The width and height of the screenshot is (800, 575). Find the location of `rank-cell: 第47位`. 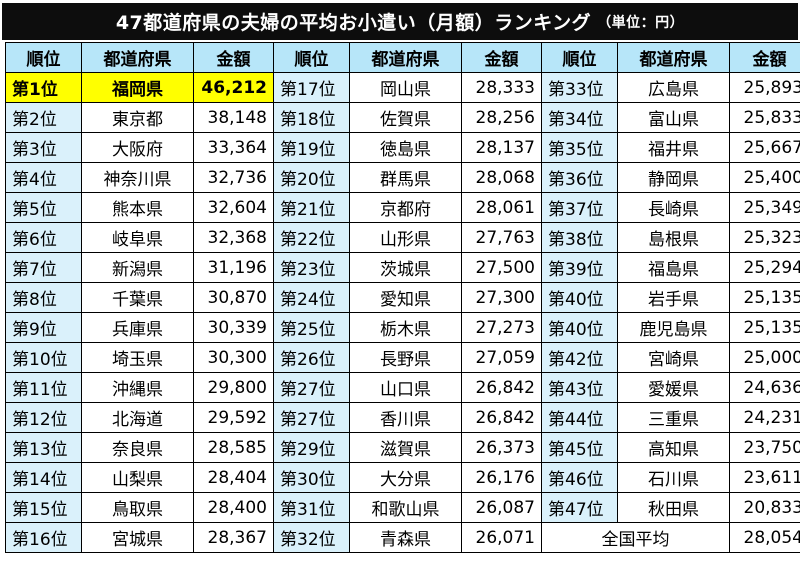

rank-cell: 第47位 is located at coordinates (579, 507).